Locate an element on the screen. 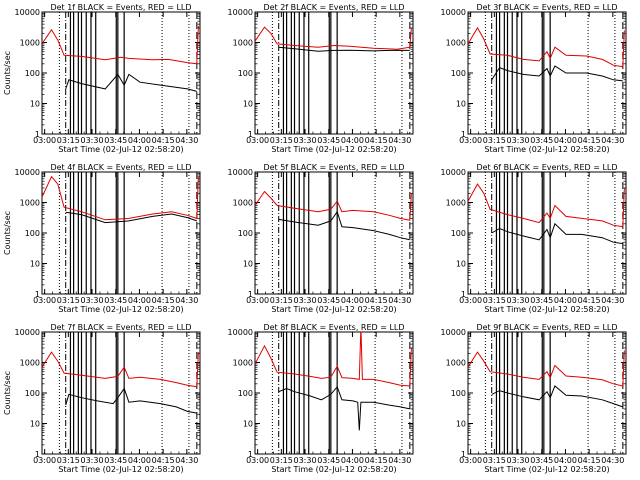  plot-title: Det 6f BLACK = Events, RED = LLD is located at coordinates (546, 167).